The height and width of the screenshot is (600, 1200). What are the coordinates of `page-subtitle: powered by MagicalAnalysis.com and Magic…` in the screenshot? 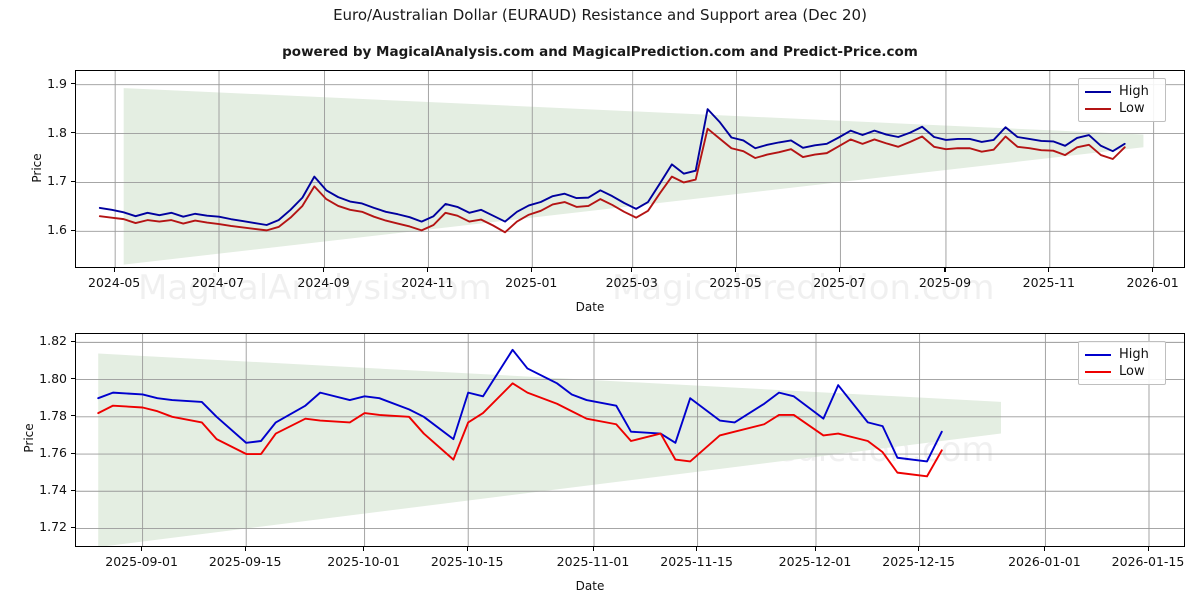 It's located at (600, 52).